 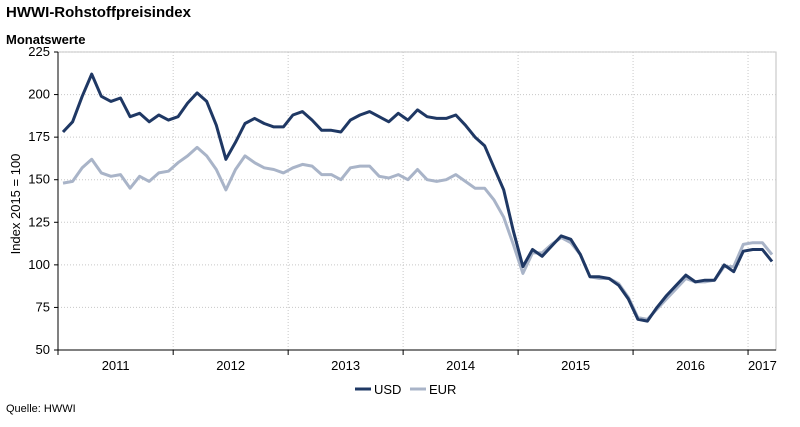 I want to click on chart-title: HWWI-Rohstoffpreisindex, so click(x=98, y=12).